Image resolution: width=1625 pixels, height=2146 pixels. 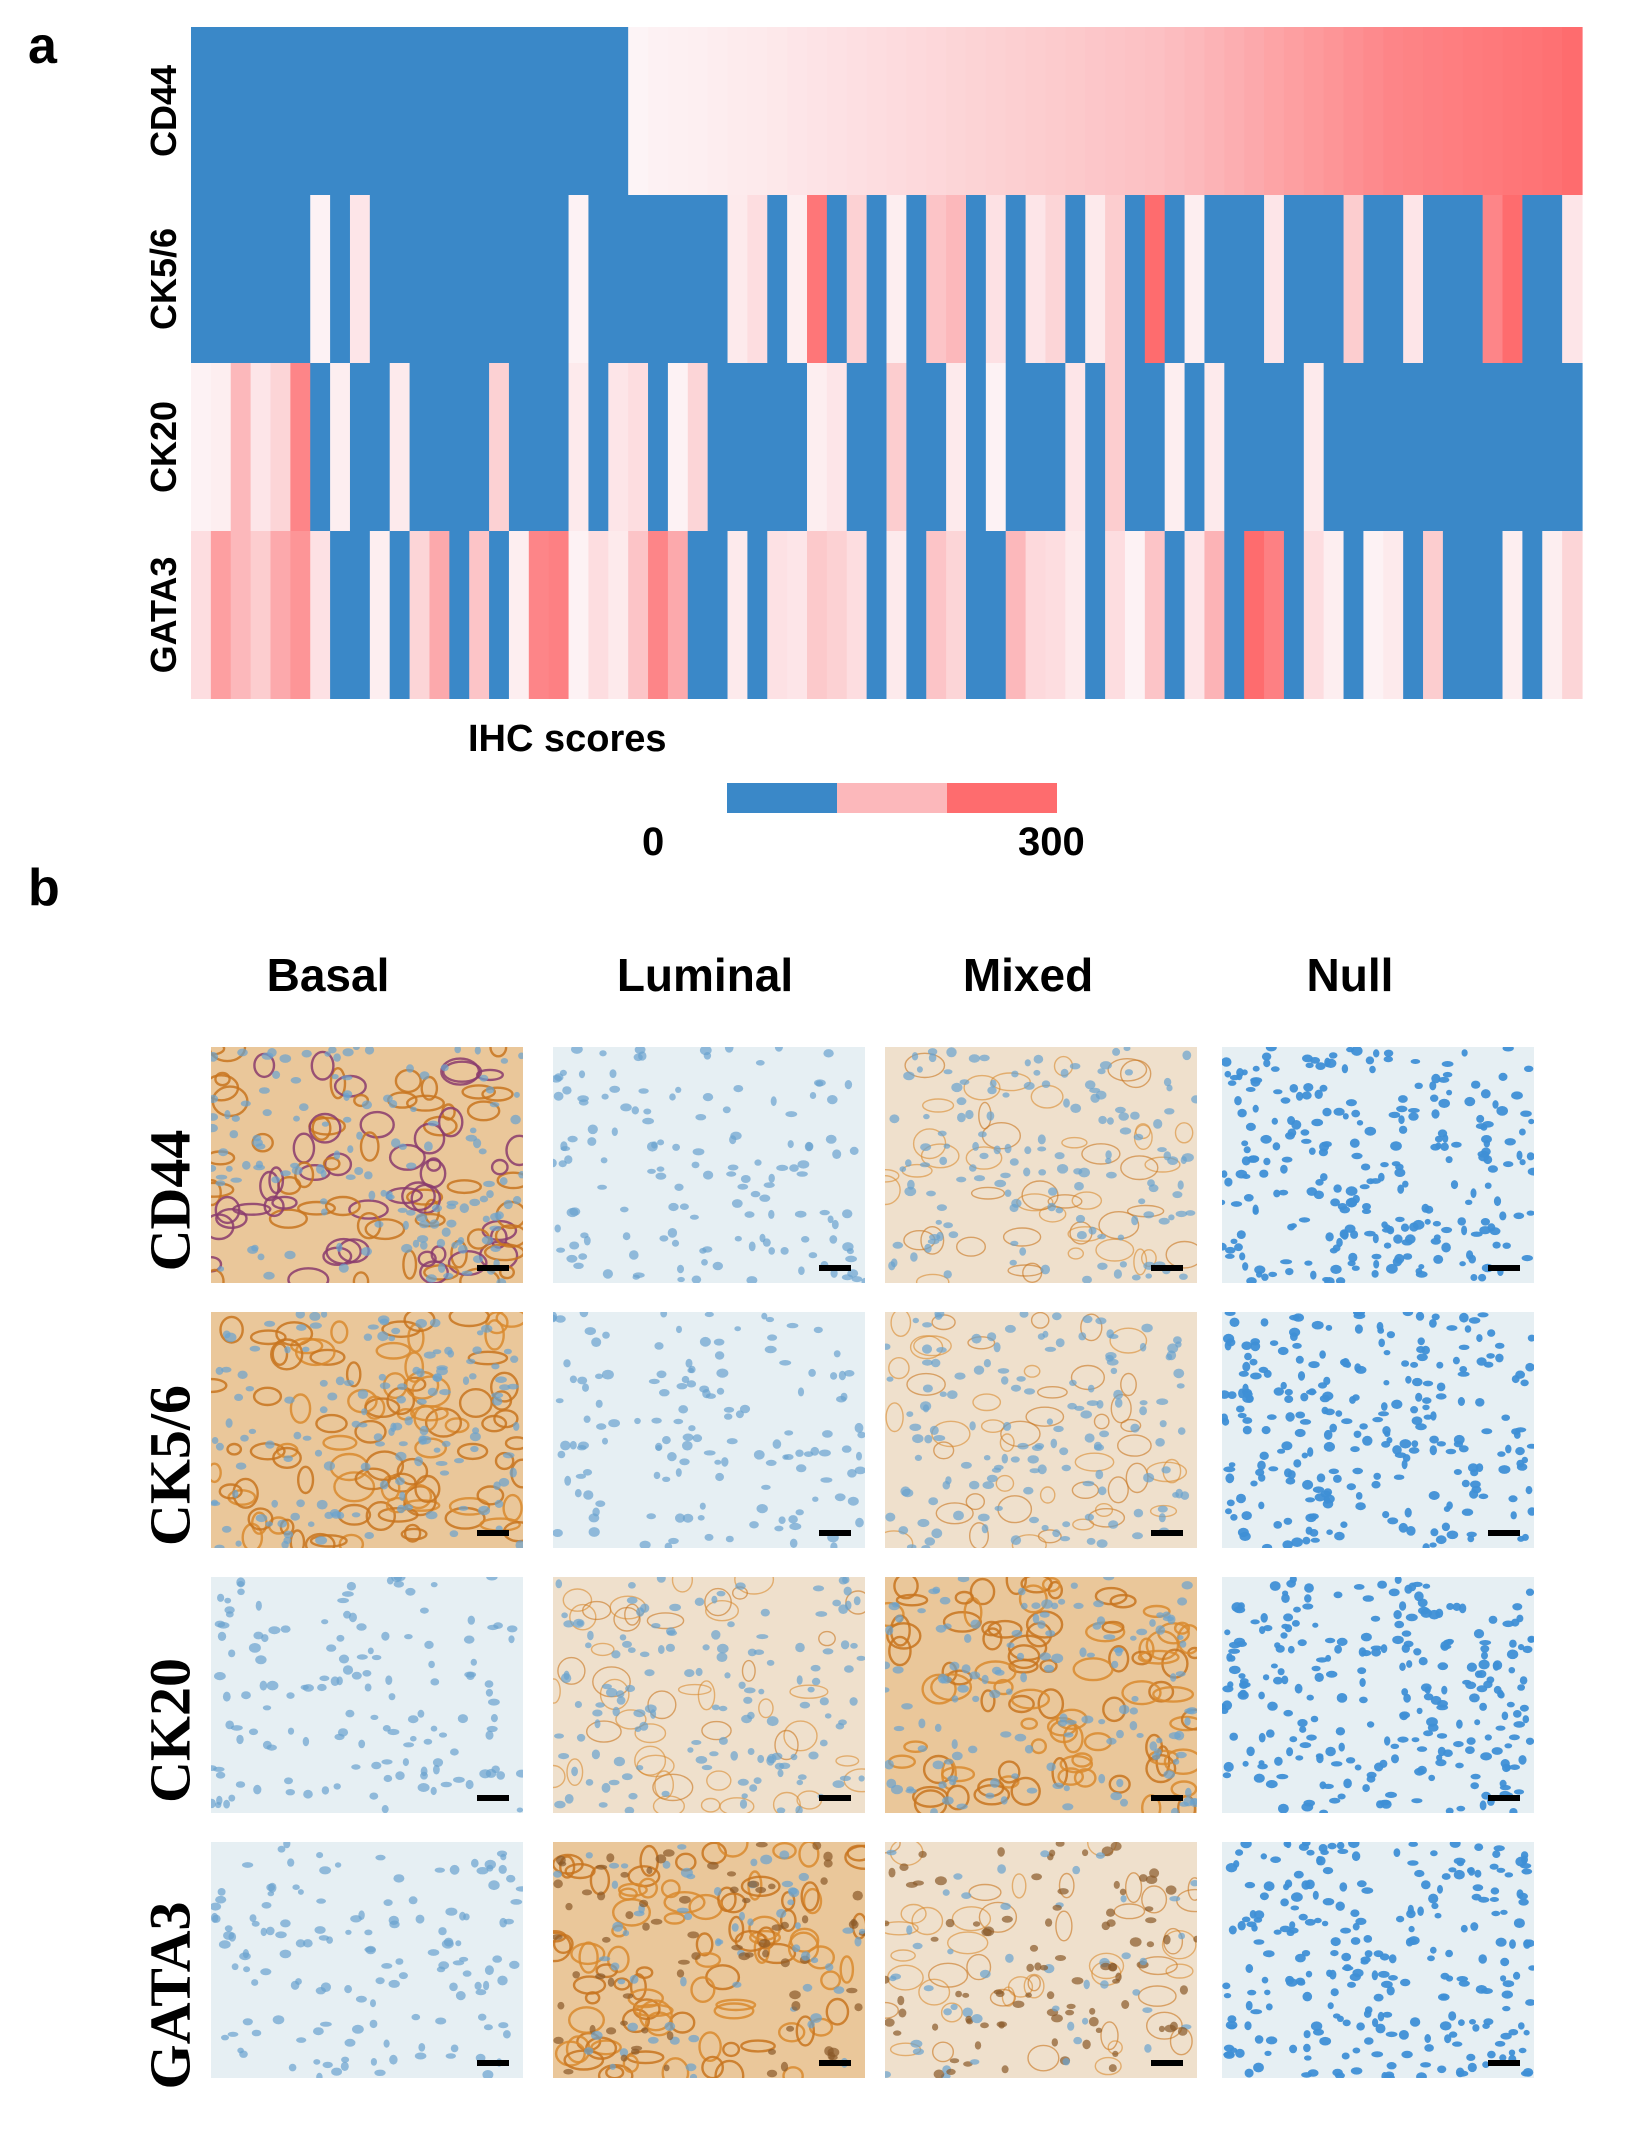 What do you see at coordinates (1041, 1960) in the screenshot?
I see `micrograph-gata3-mixed` at bounding box center [1041, 1960].